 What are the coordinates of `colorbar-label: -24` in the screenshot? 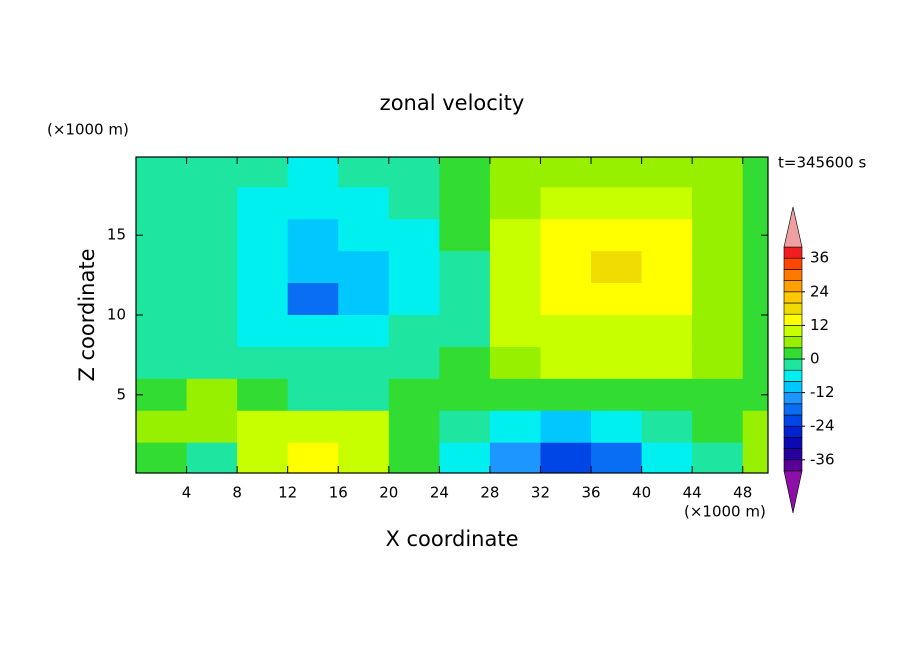 It's located at (822, 426).